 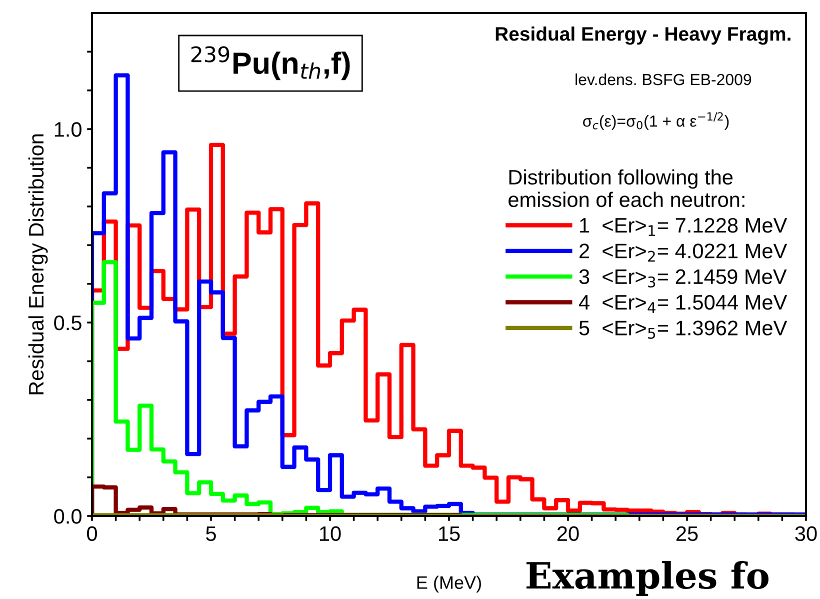 I want to click on legend-title: Distribution following the emission of each neutron:, so click(x=626, y=188).